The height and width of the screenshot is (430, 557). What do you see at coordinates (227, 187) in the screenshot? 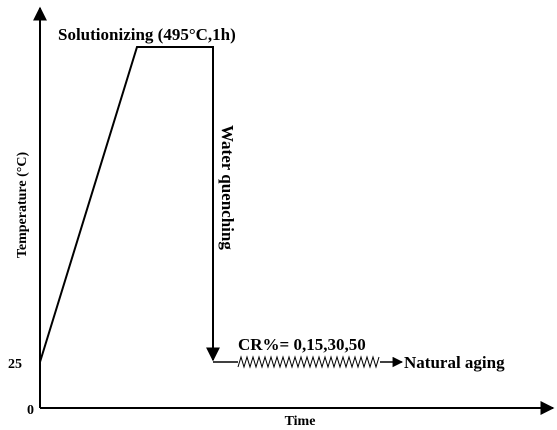
I see `quenching-label: Water quenching` at bounding box center [227, 187].